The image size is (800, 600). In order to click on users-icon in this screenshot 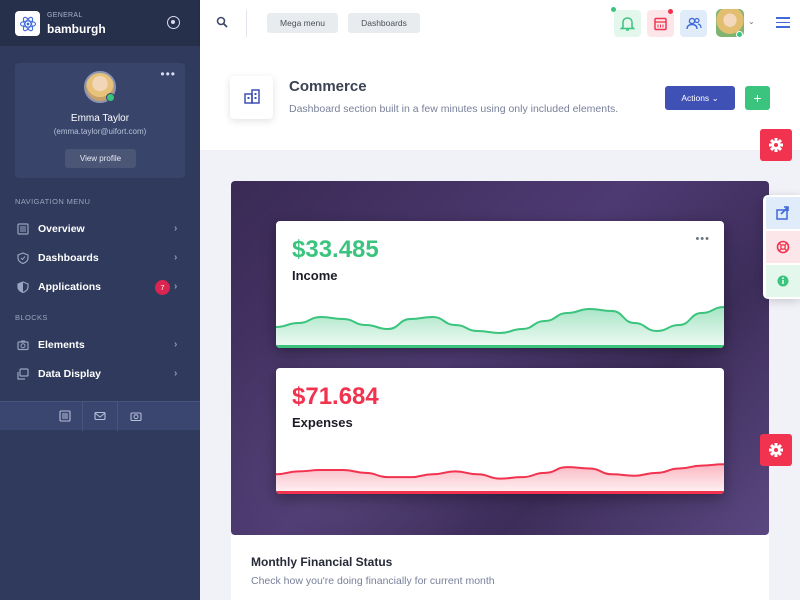, I will do `click(694, 23)`.